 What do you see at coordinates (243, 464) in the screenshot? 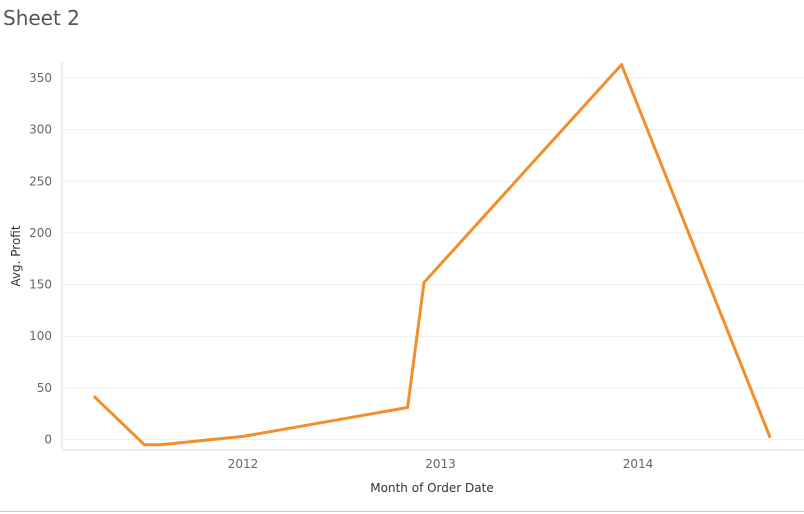
I see `x-tick-label: 2012` at bounding box center [243, 464].